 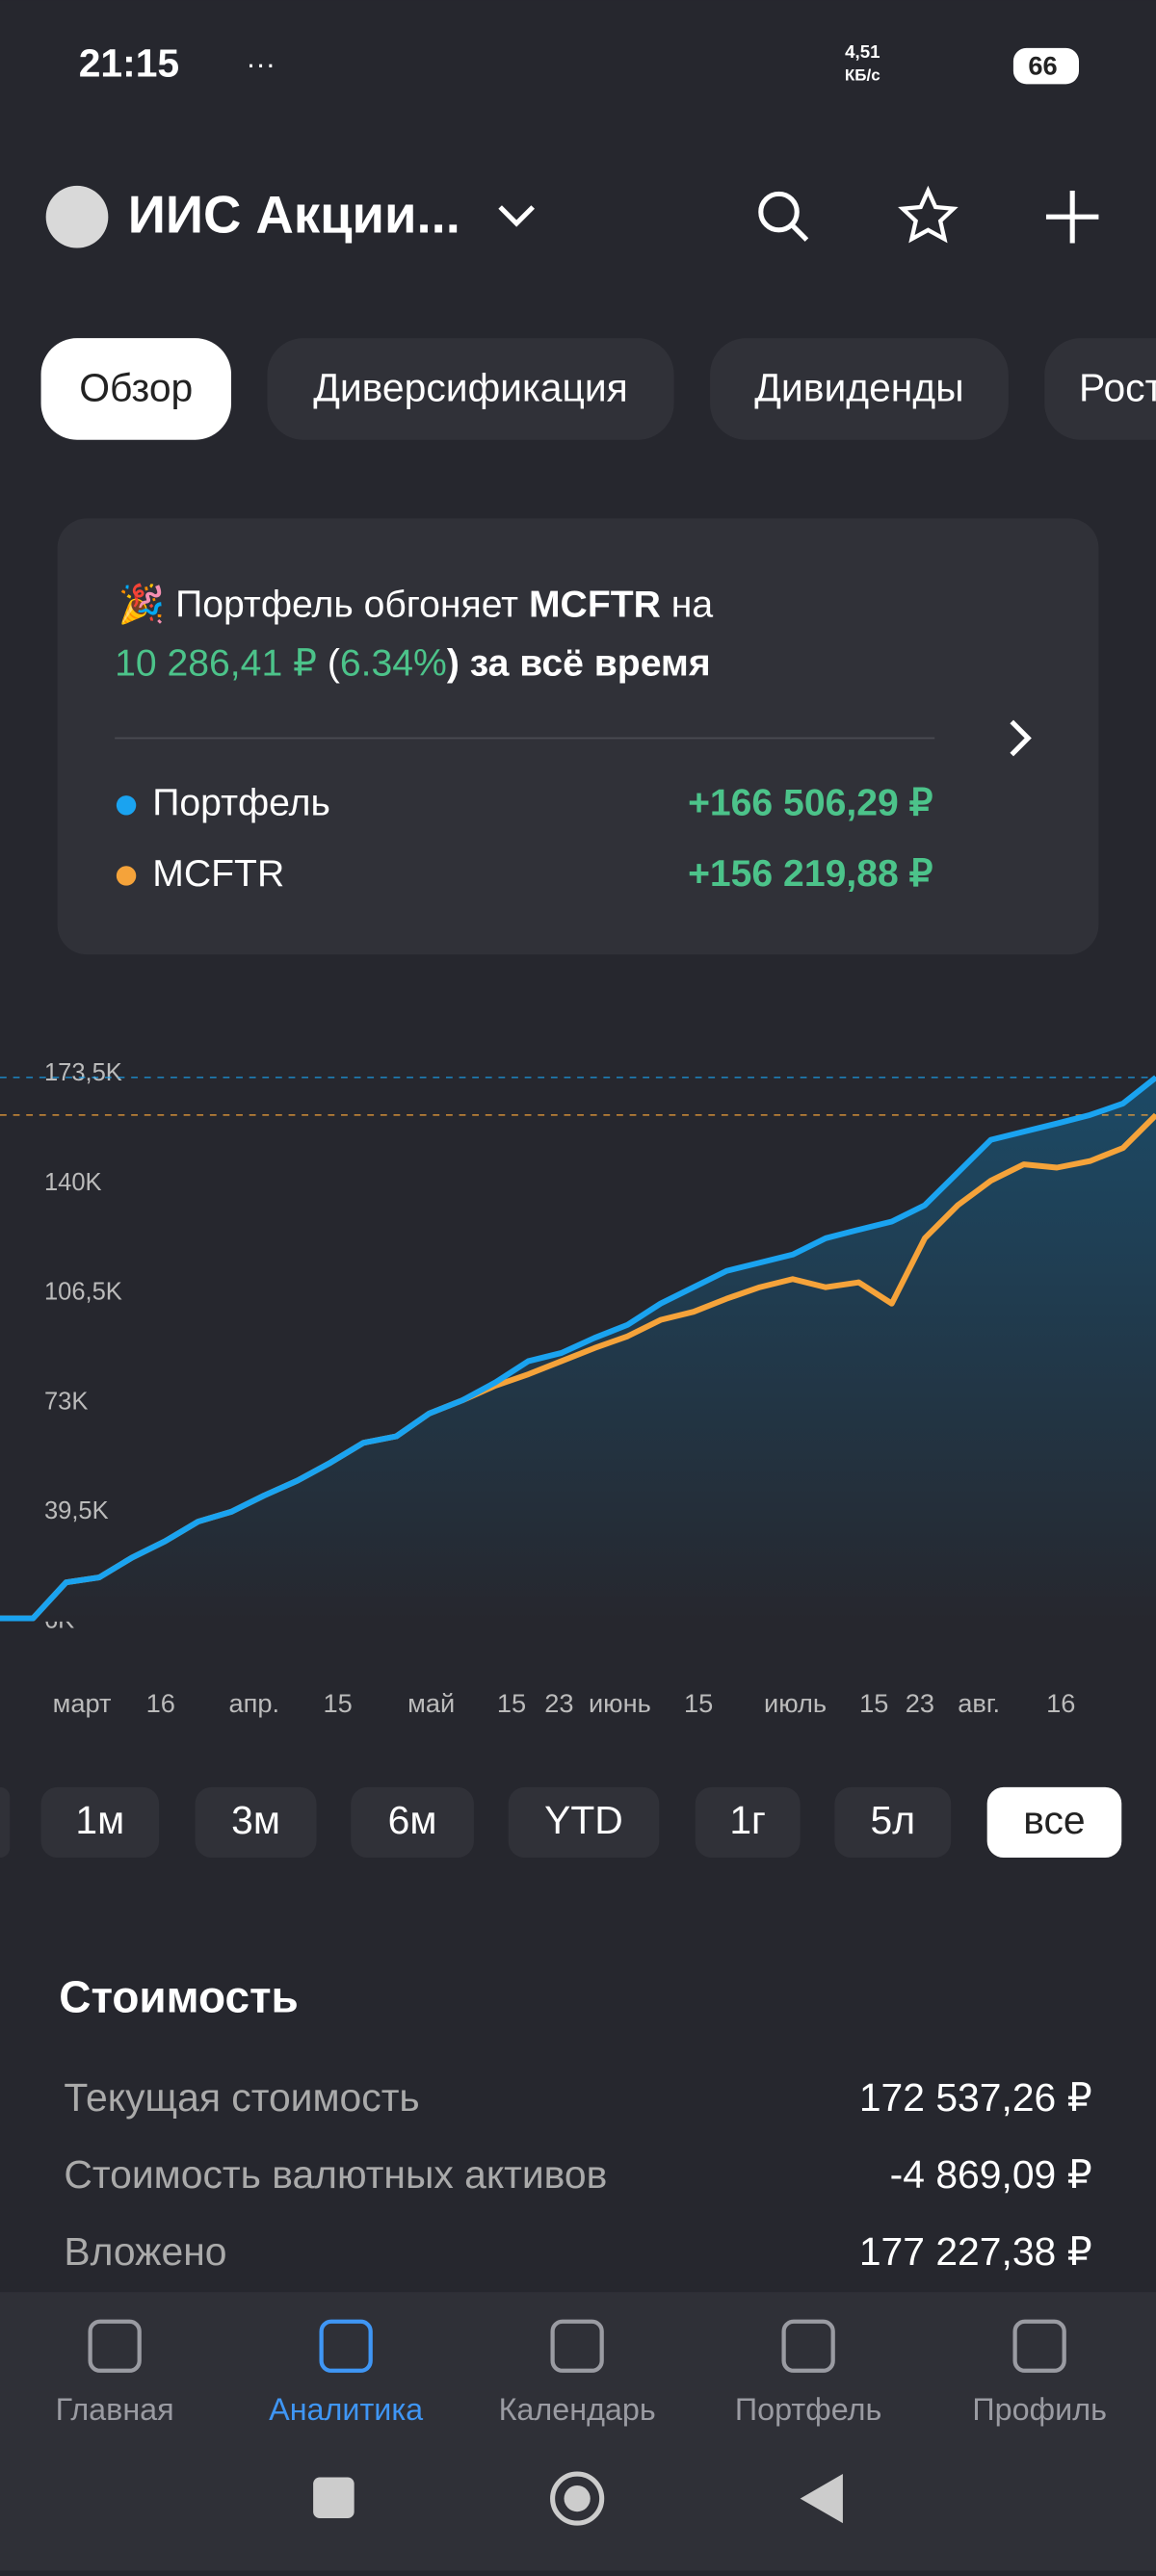 What do you see at coordinates (795, 1703) in the screenshot?
I see `x-tick-label: июль` at bounding box center [795, 1703].